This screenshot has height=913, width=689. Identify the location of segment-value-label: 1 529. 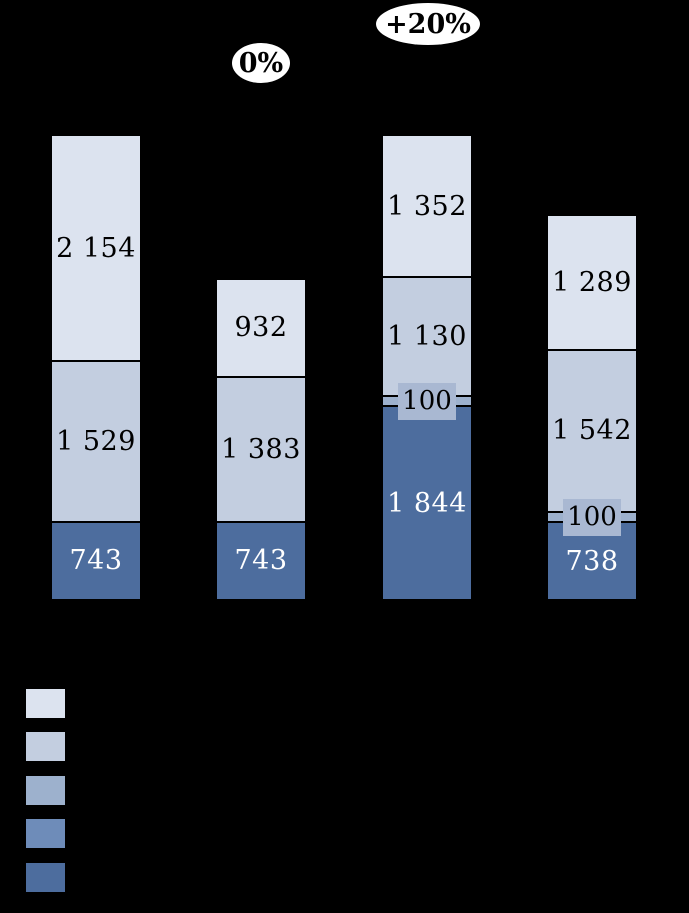
(96, 442).